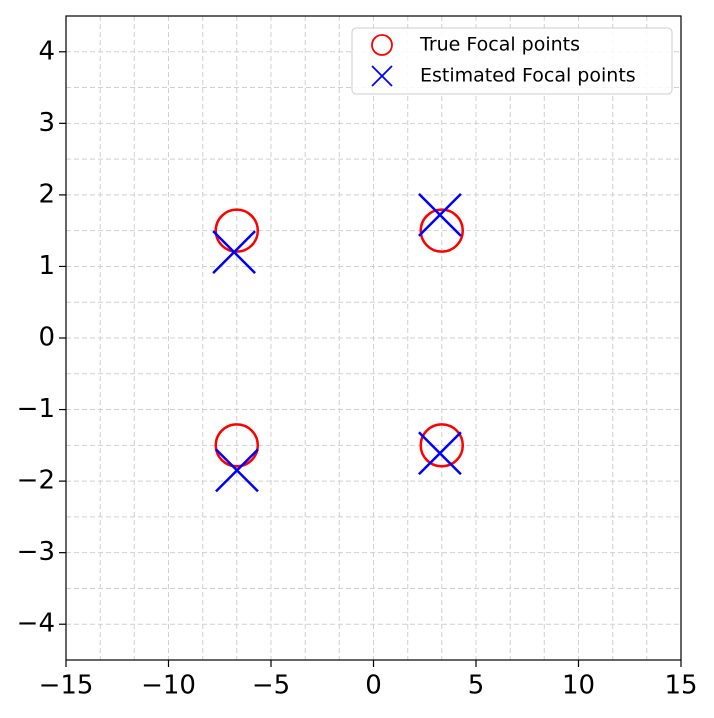 This screenshot has width=714, height=718. I want to click on y-tick-label: −2, so click(36, 481).